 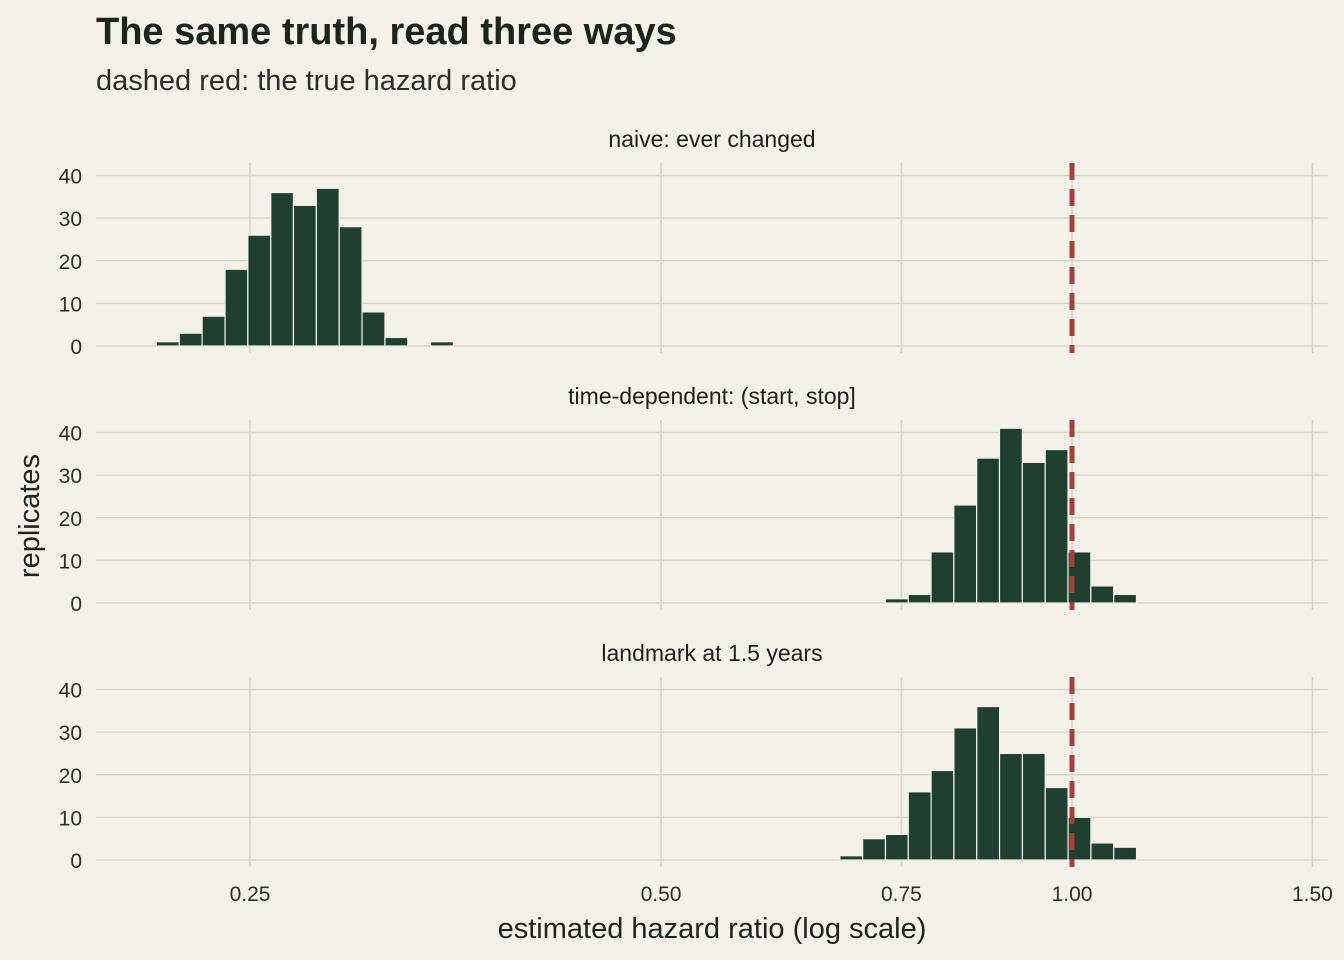 What do you see at coordinates (712, 396) in the screenshot?
I see `facet-strip-label: time-dependent: (start, stop]` at bounding box center [712, 396].